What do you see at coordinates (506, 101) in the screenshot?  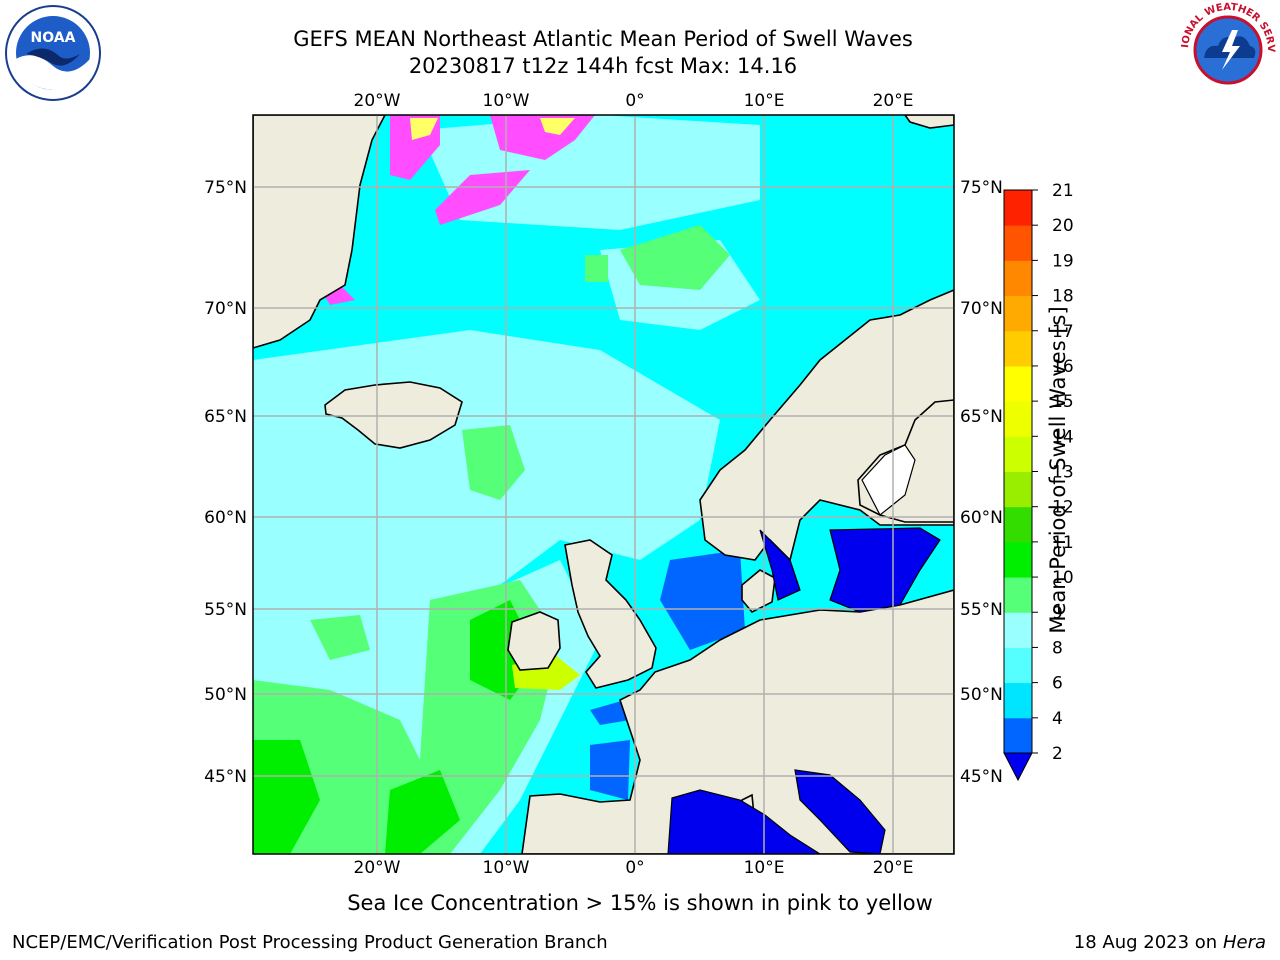 I see `lon-label-top: 10°W` at bounding box center [506, 101].